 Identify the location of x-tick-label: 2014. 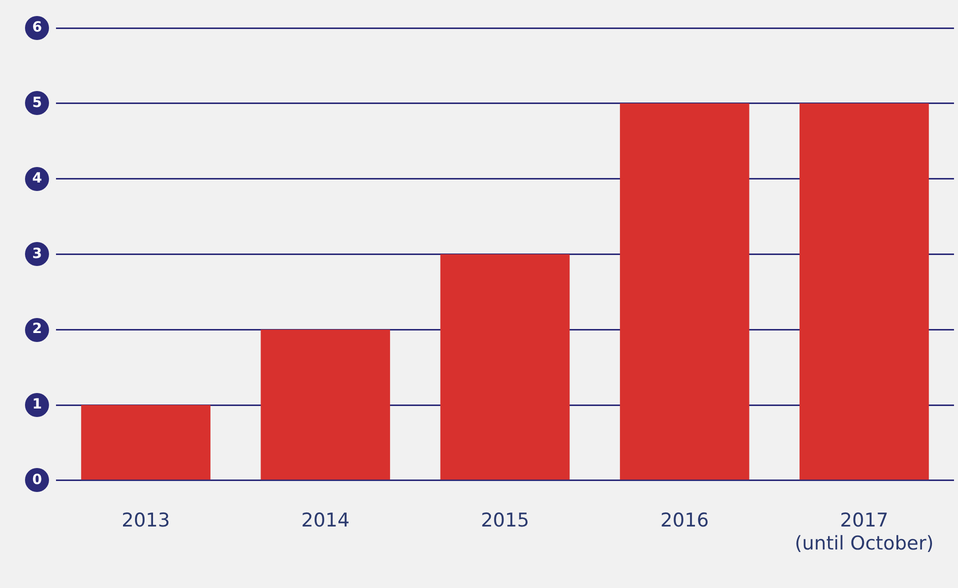
(325, 521).